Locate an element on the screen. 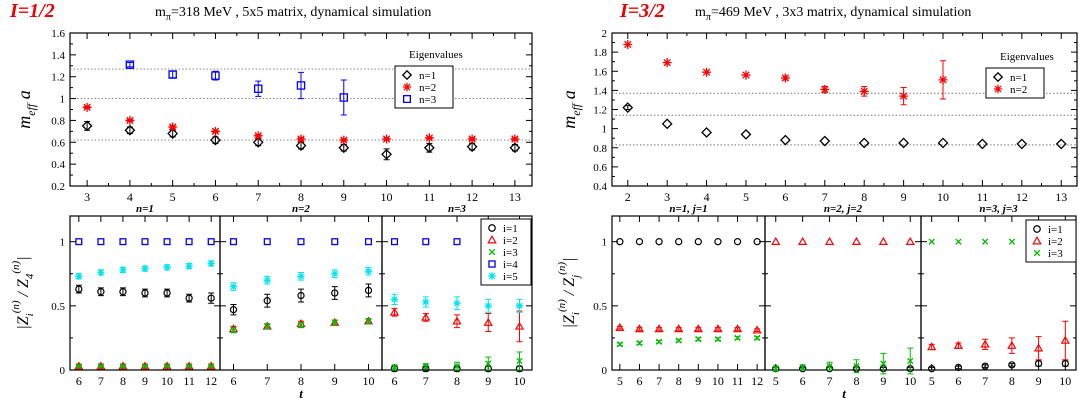  top-right-ytick-label: 2 is located at coordinates (605, 34).